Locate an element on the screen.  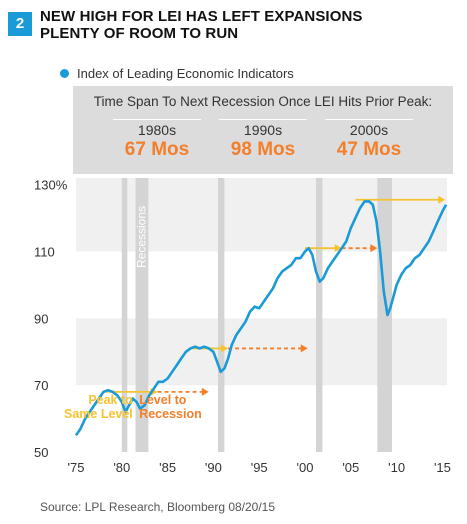
y-tick-label: 110 is located at coordinates (44, 252).